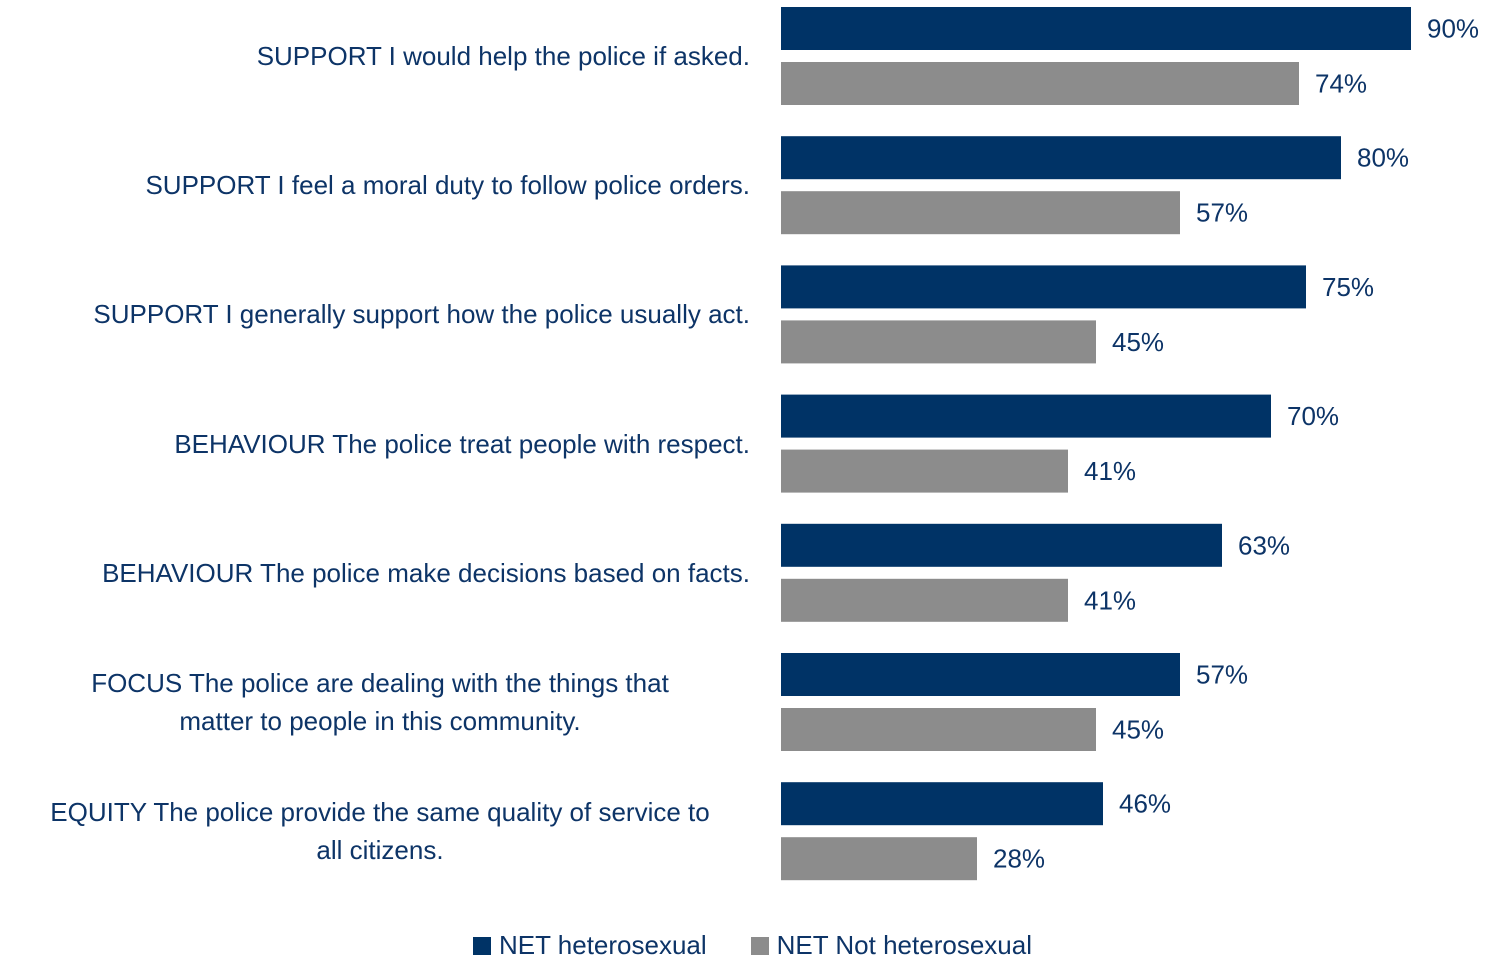 This screenshot has height=966, width=1505. I want to click on value-label-heterosexual-4: 63%, so click(1264, 545).